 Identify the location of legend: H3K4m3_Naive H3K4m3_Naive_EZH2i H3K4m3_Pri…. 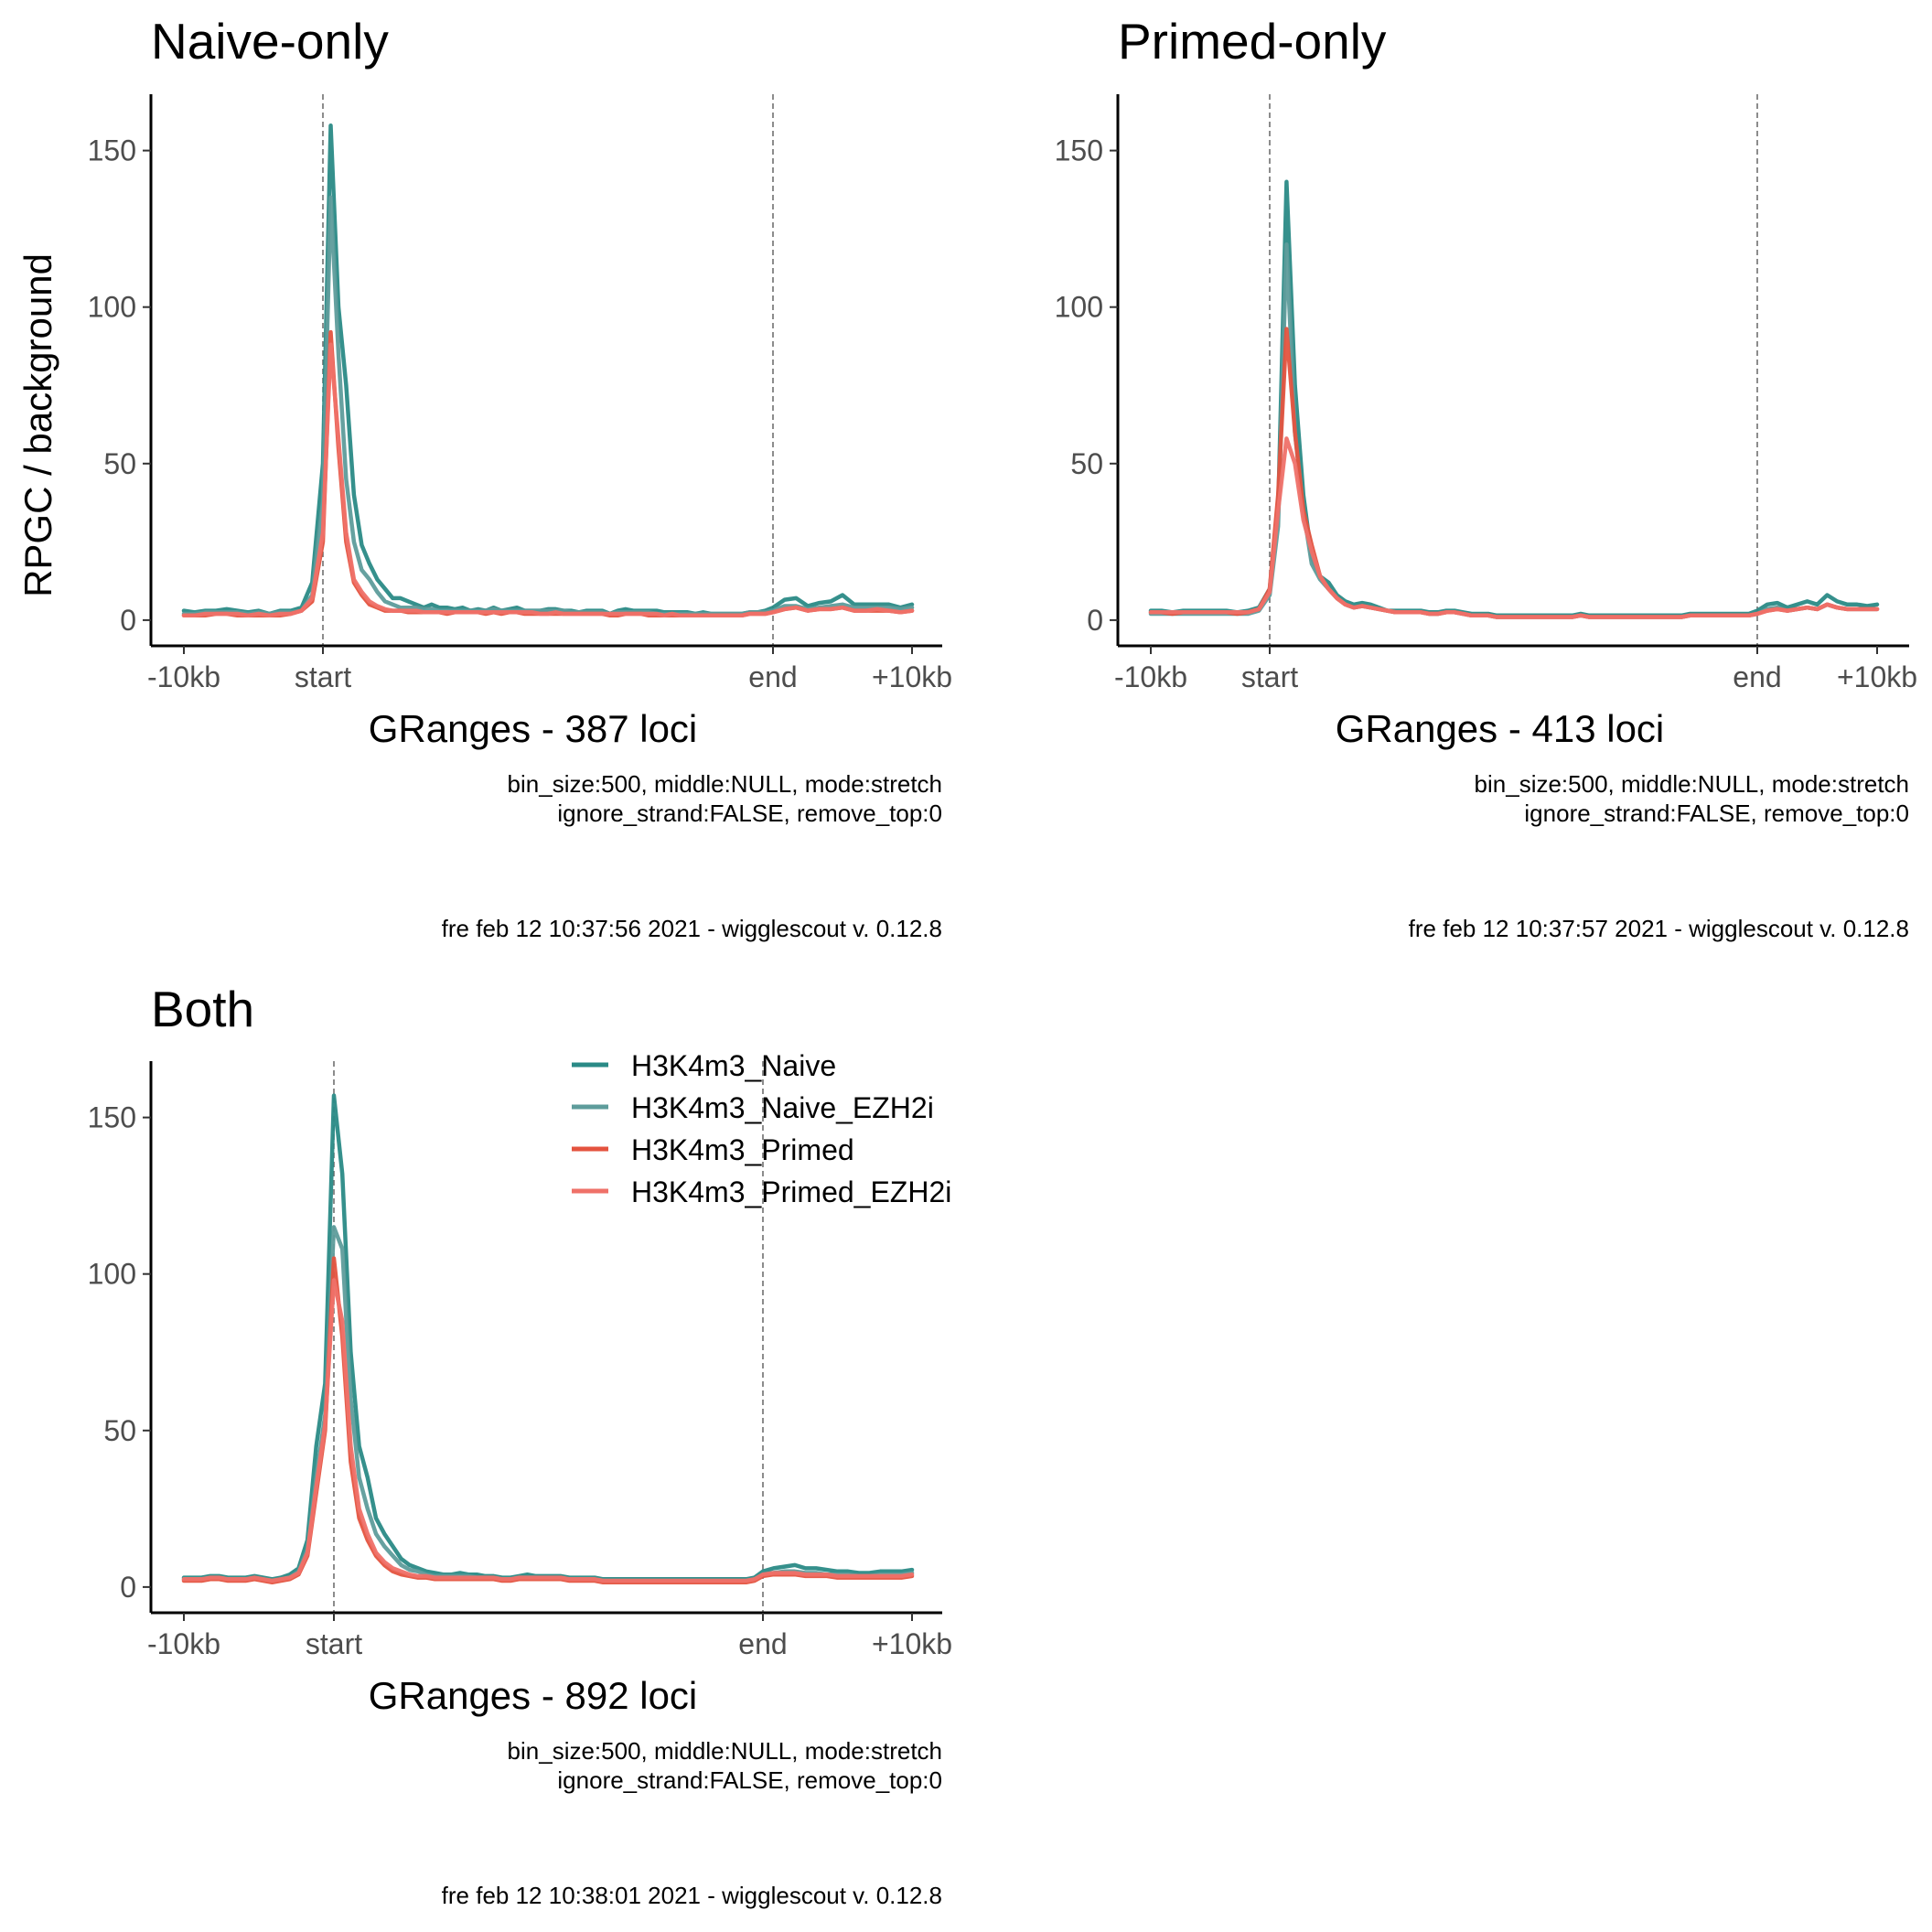
(761, 1129).